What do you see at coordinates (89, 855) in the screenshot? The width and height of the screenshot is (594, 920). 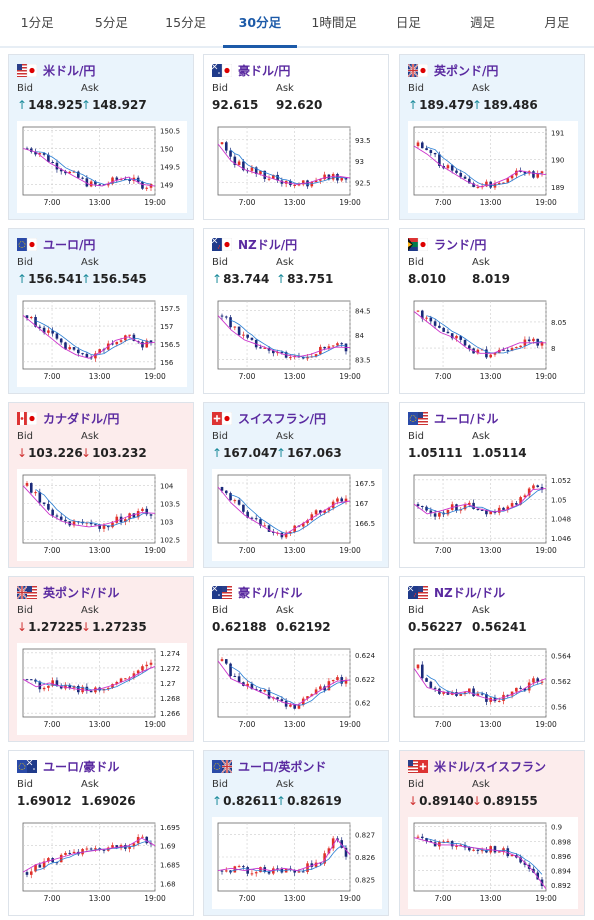 I see `ma-long-line` at bounding box center [89, 855].